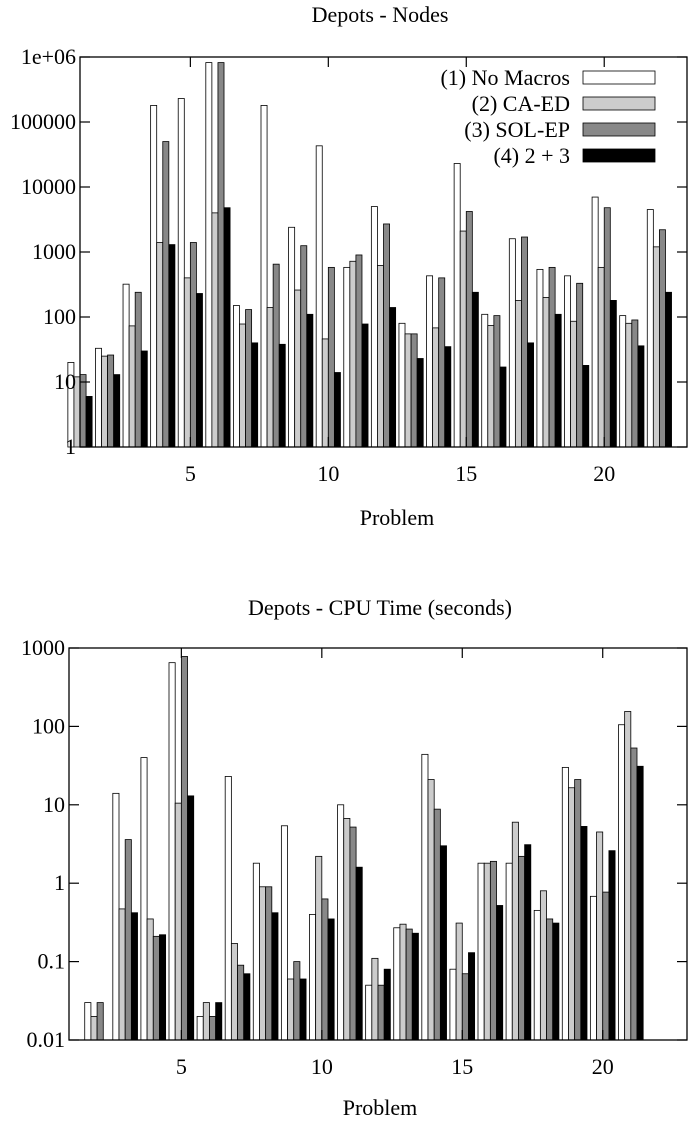 The height and width of the screenshot is (1123, 693). What do you see at coordinates (48, 186) in the screenshot?
I see `y-tick-label: 10000` at bounding box center [48, 186].